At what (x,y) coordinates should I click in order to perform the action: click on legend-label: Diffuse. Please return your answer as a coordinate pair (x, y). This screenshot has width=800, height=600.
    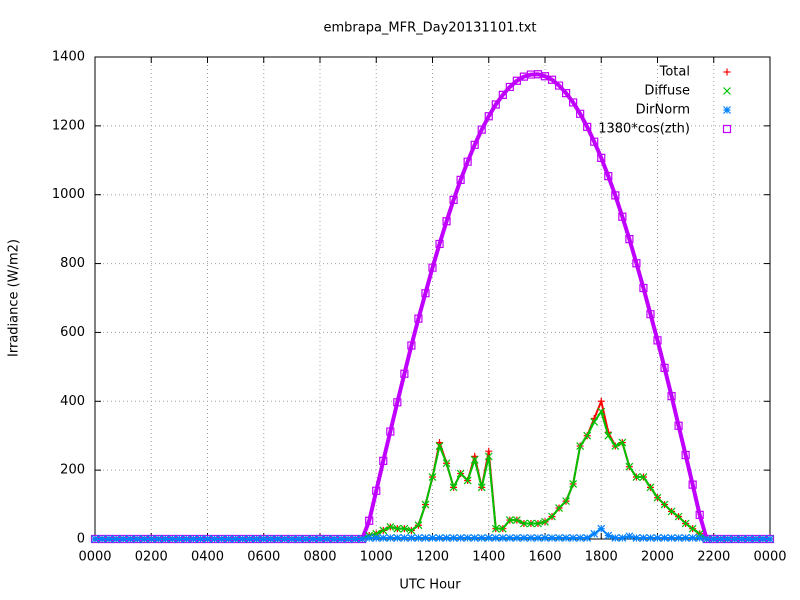
    Looking at the image, I should click on (667, 91).